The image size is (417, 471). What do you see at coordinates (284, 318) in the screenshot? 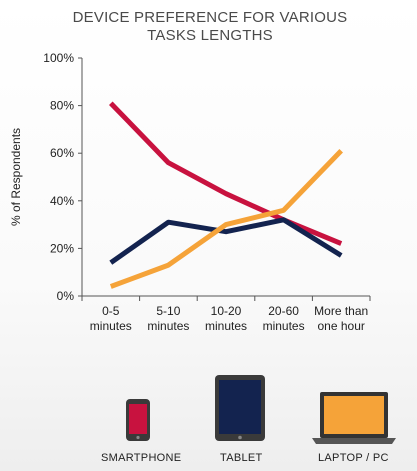
I see `x-tick-label: 20-60 minutes` at bounding box center [284, 318].